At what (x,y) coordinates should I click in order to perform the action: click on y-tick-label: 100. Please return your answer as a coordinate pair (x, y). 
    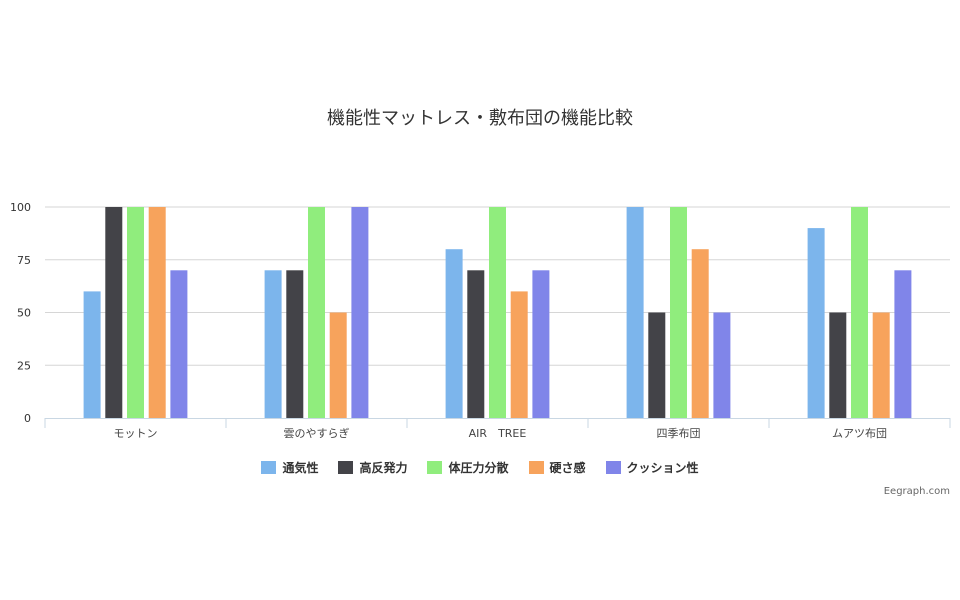
    Looking at the image, I should click on (20, 207).